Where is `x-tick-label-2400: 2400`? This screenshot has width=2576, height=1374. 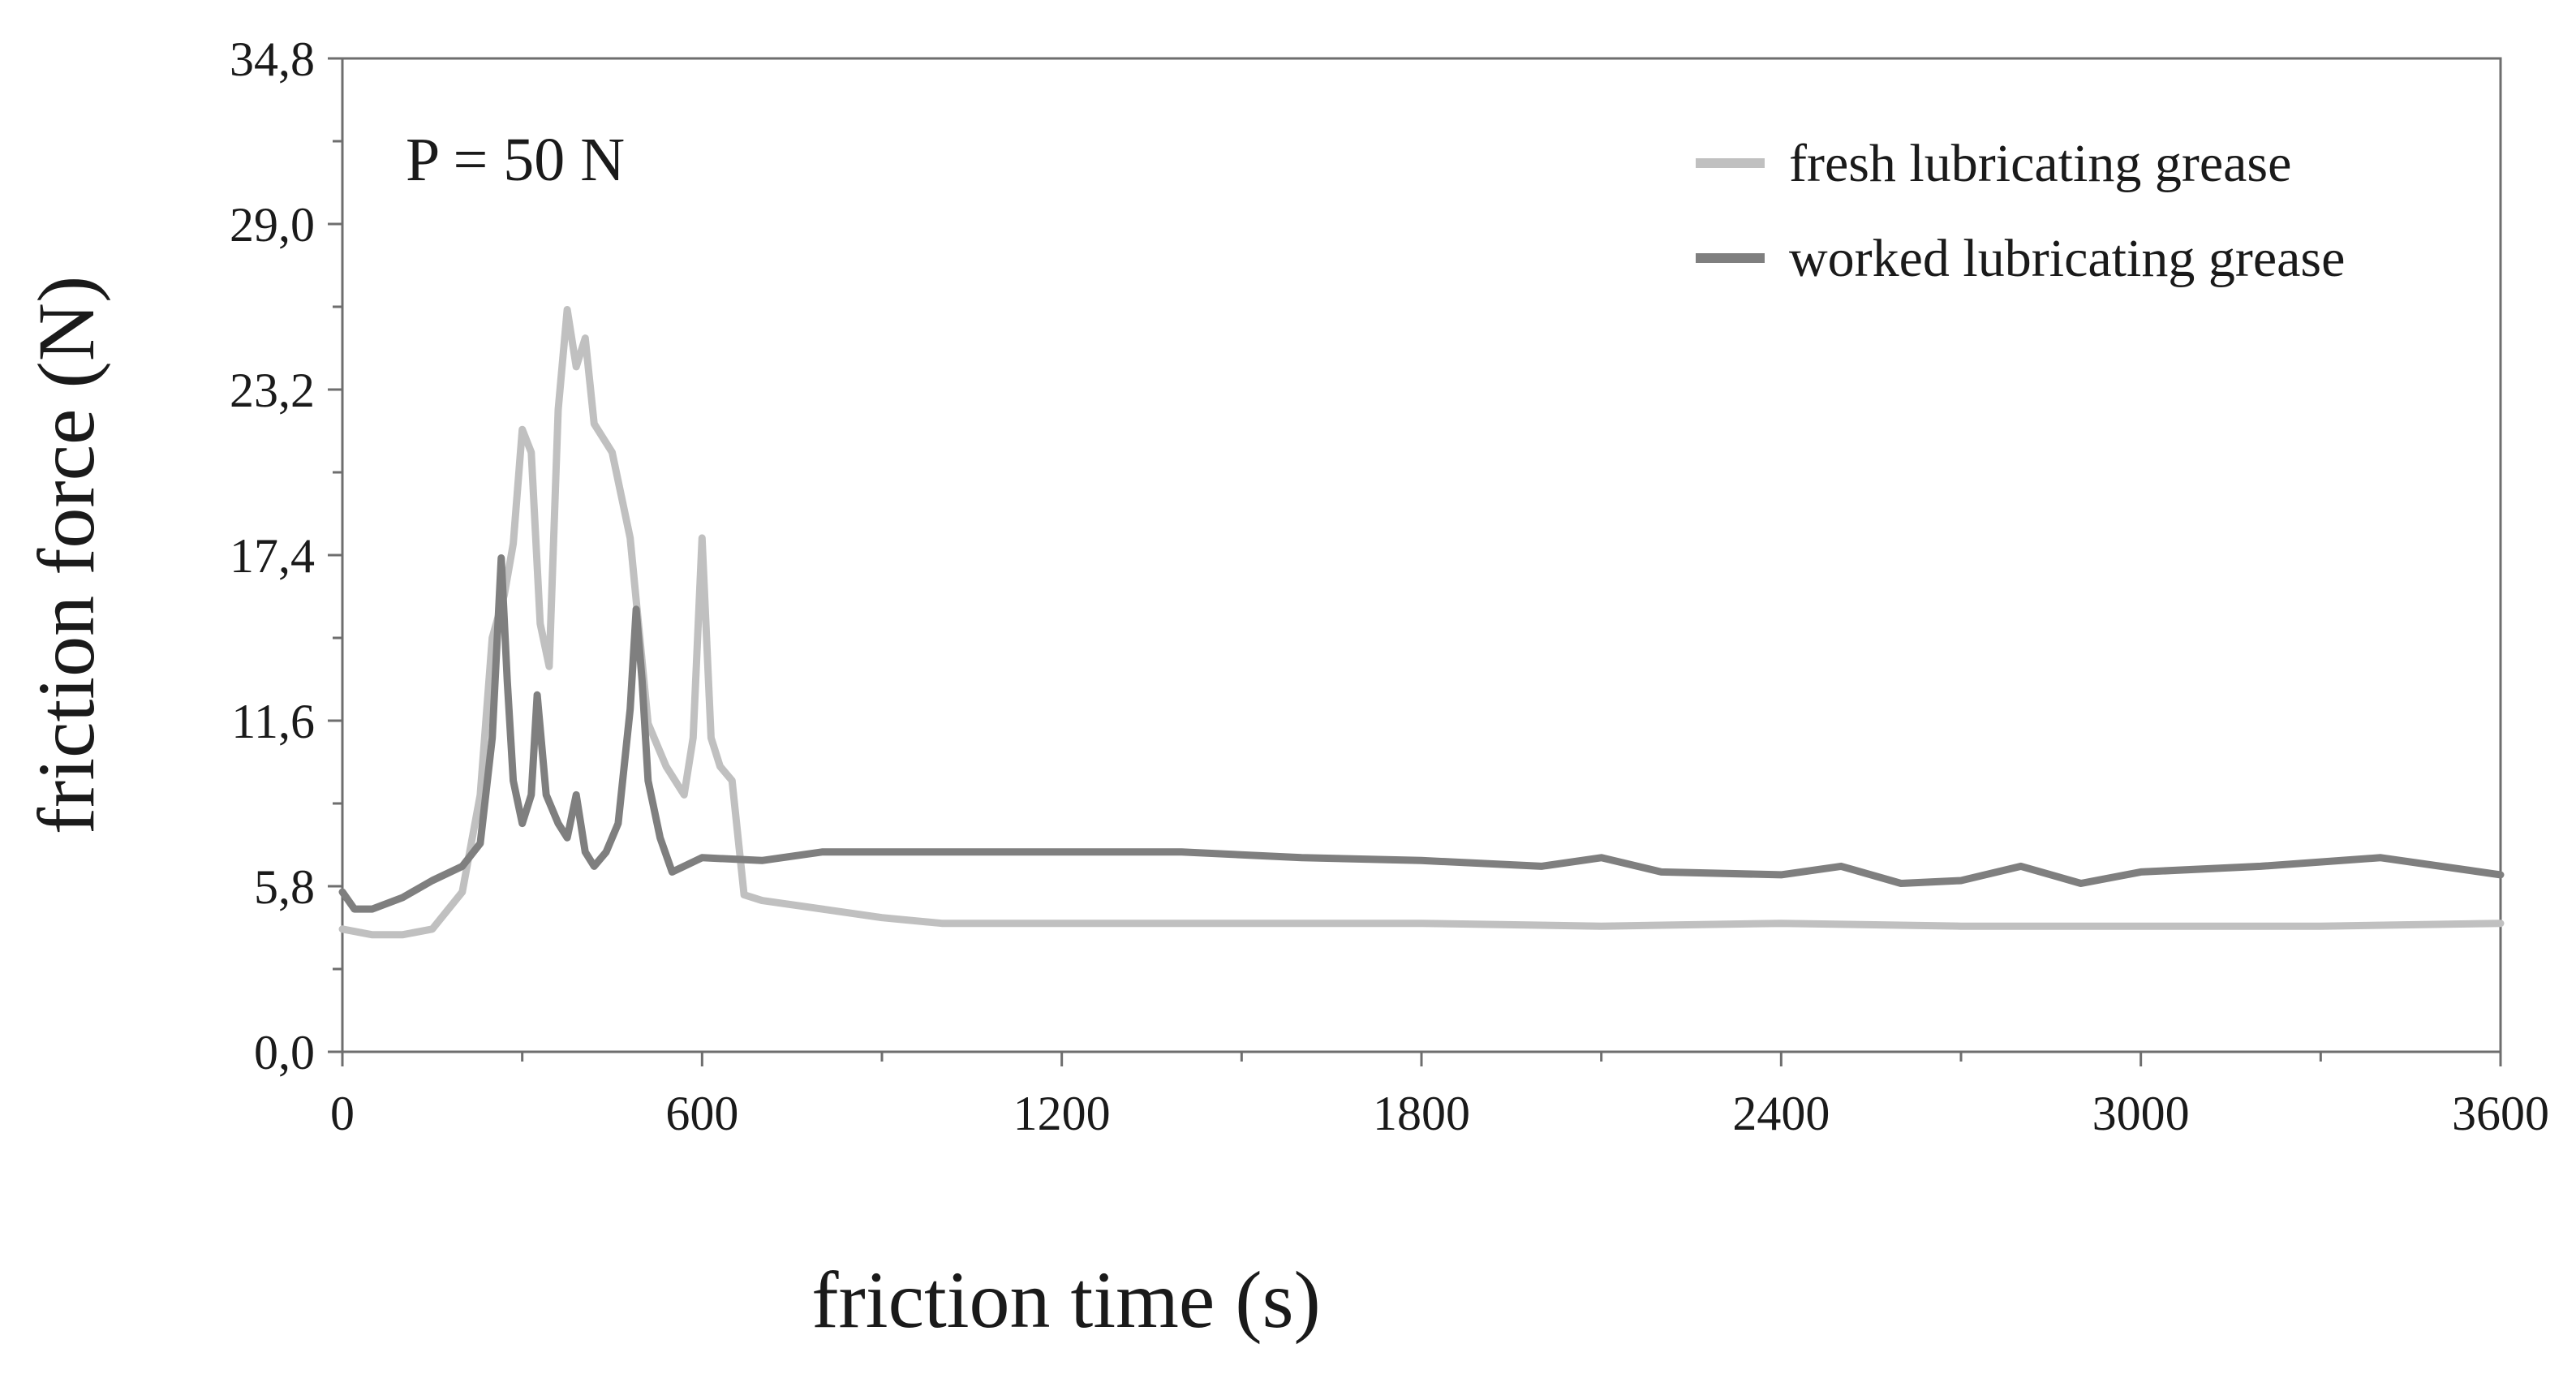 x-tick-label-2400: 2400 is located at coordinates (1781, 1113).